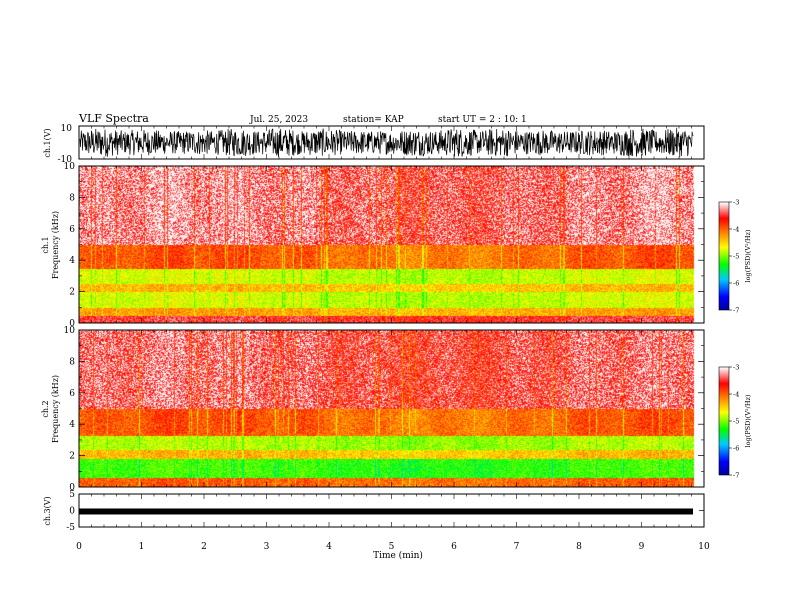  Describe the element at coordinates (579, 547) in the screenshot. I see `x-tick-label: 8` at that location.